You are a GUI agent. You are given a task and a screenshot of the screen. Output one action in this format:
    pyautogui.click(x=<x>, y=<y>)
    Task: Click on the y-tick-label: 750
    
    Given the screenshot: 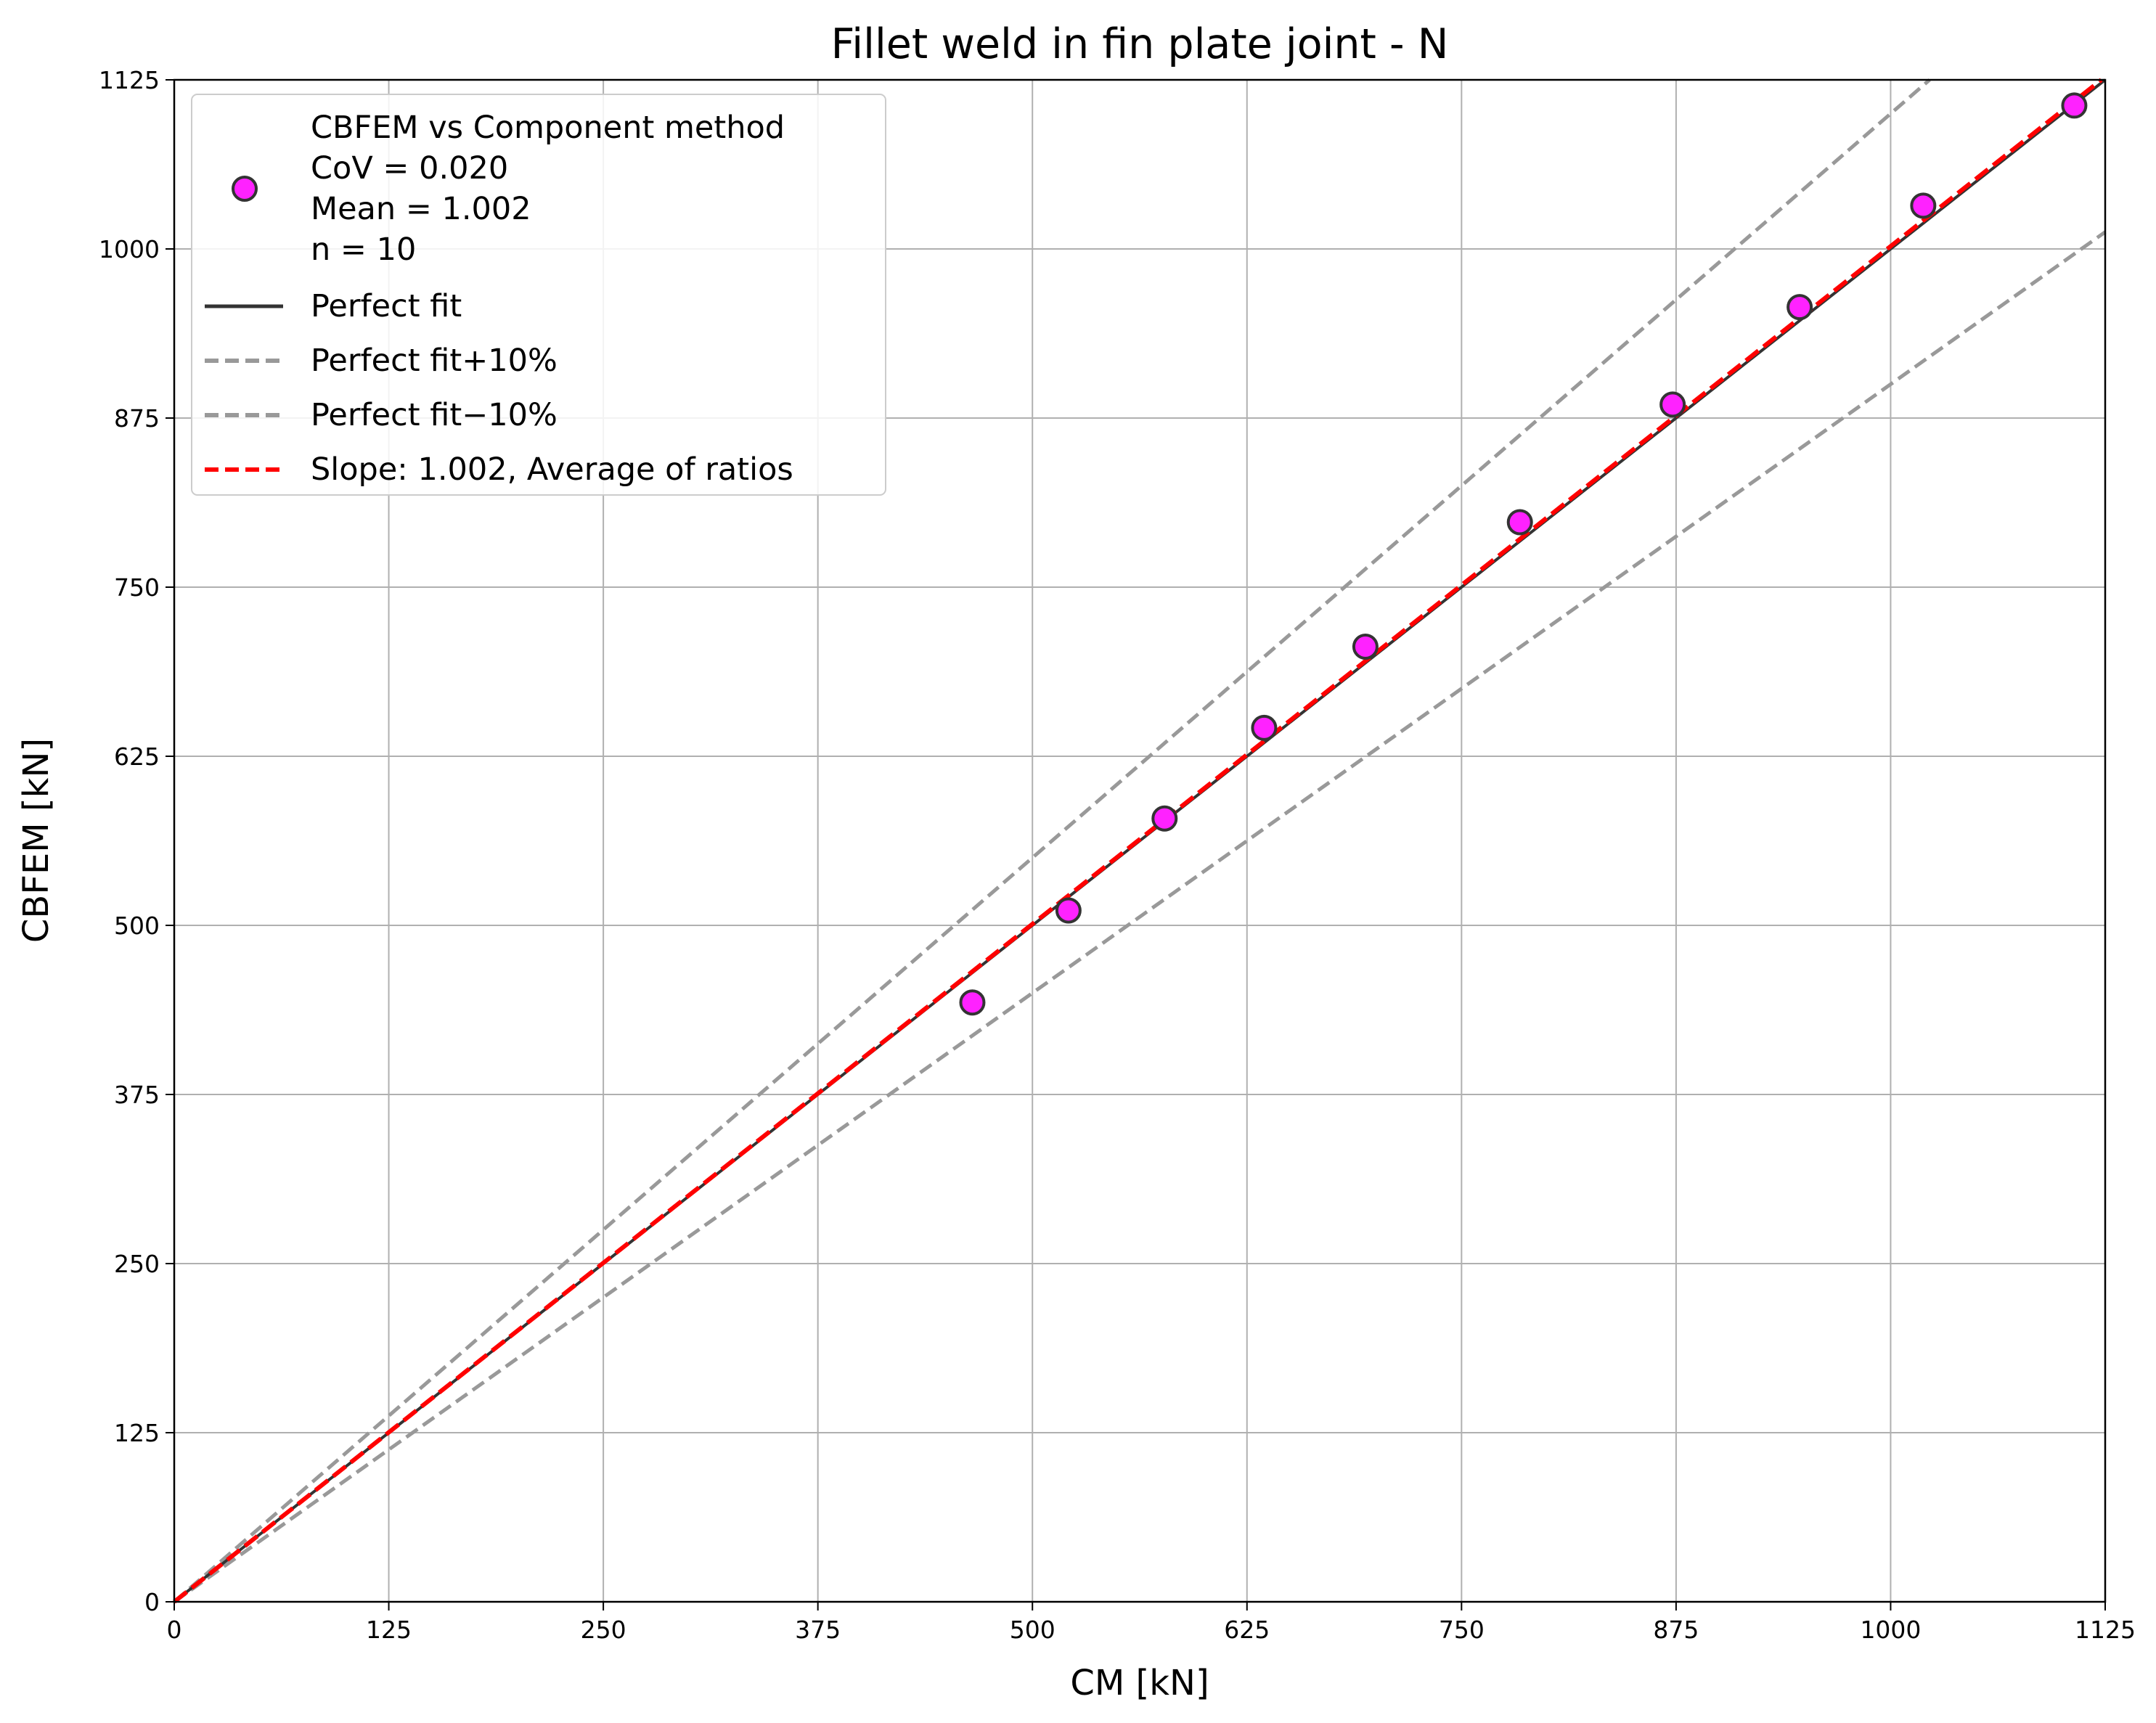 What is the action you would take?
    pyautogui.click(x=137, y=587)
    